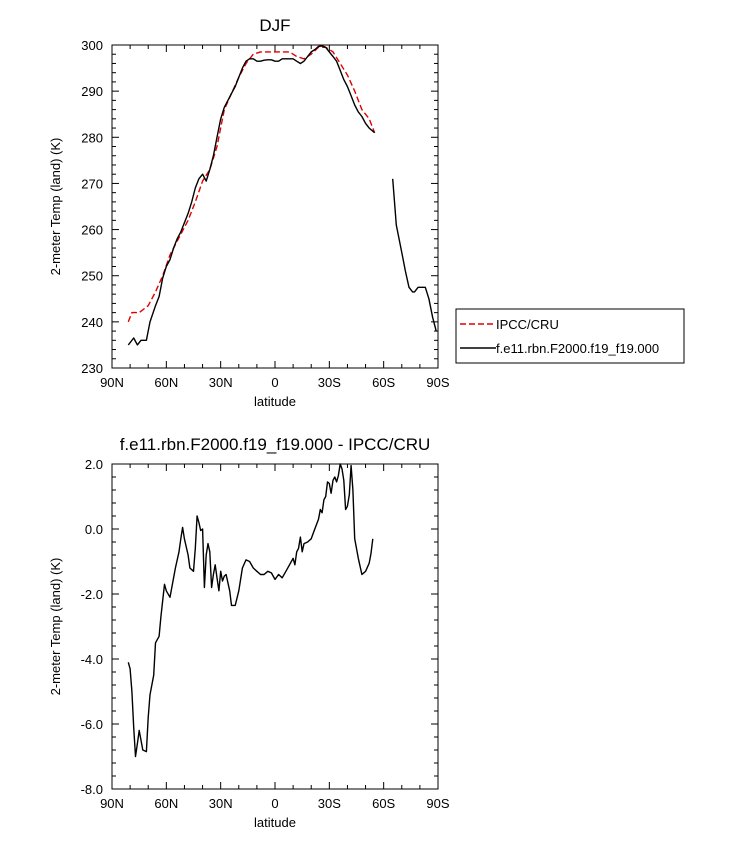 This screenshot has height=850, width=733. Describe the element at coordinates (94, 464) in the screenshot. I see `y-tick-label: 2.0` at that location.